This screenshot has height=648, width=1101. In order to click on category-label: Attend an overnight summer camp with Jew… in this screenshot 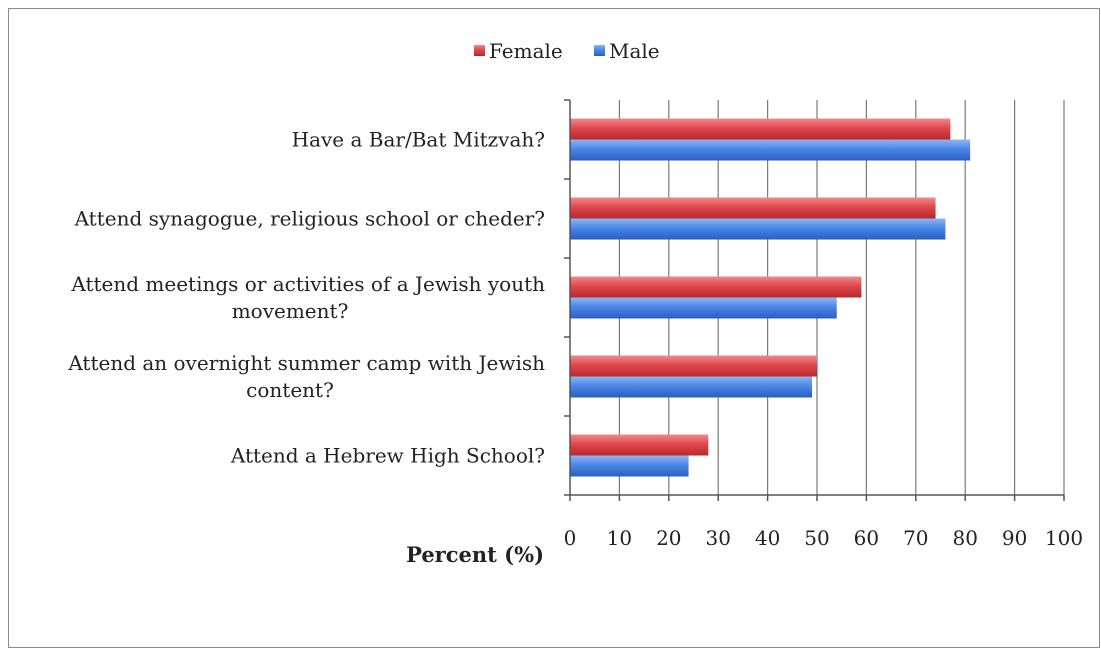, I will do `click(306, 376)`.